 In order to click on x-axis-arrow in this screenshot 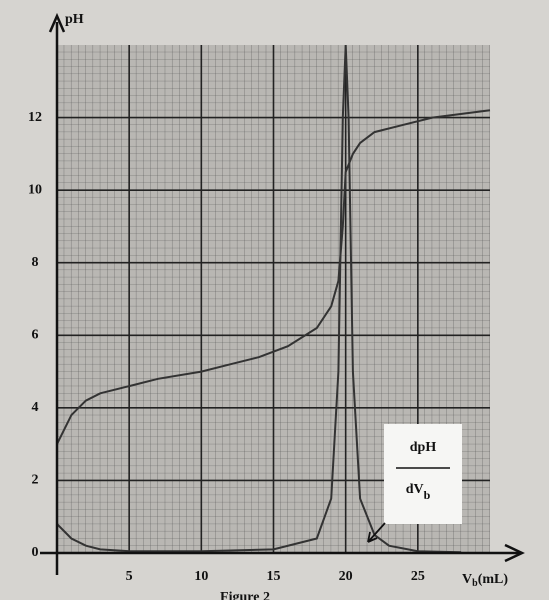, I will do `click(514, 553)`.